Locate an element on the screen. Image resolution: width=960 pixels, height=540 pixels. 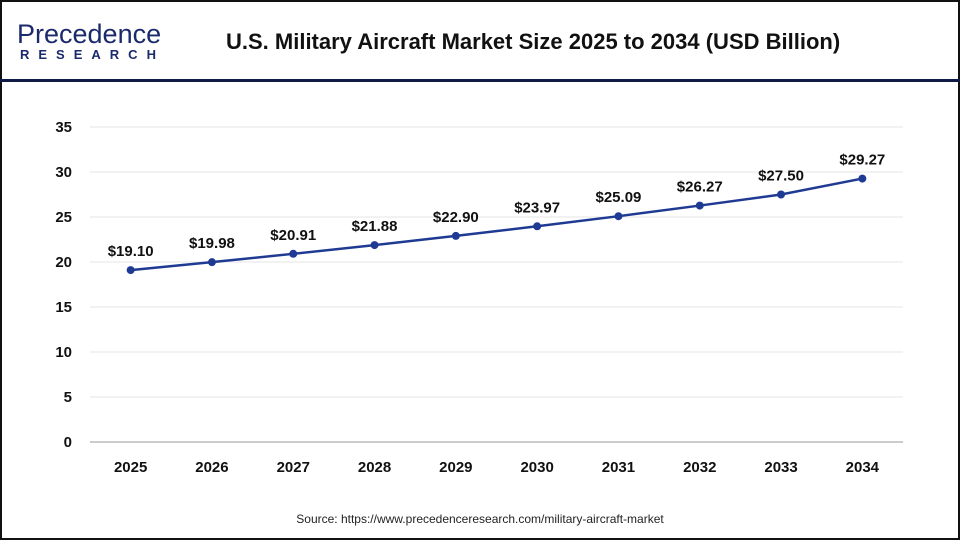
x-tick-label: 2031 is located at coordinates (618, 467).